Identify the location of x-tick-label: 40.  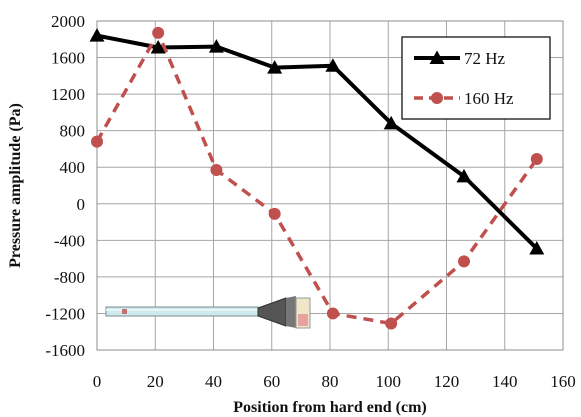
(213, 381).